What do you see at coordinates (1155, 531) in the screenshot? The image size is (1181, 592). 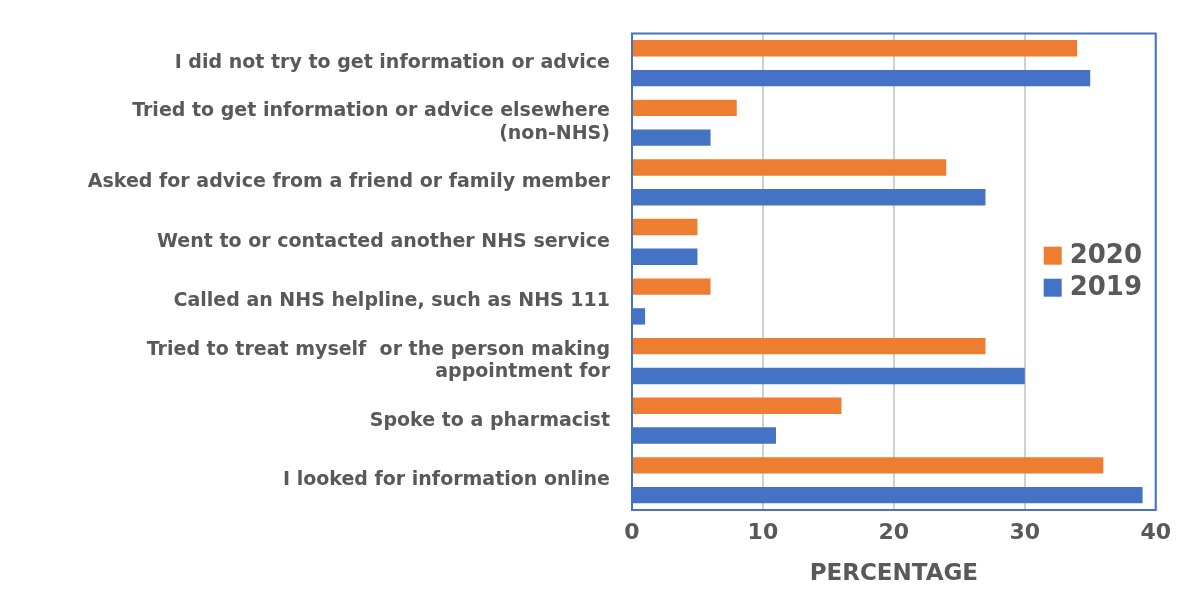 I see `x-tick-label: 40` at bounding box center [1155, 531].